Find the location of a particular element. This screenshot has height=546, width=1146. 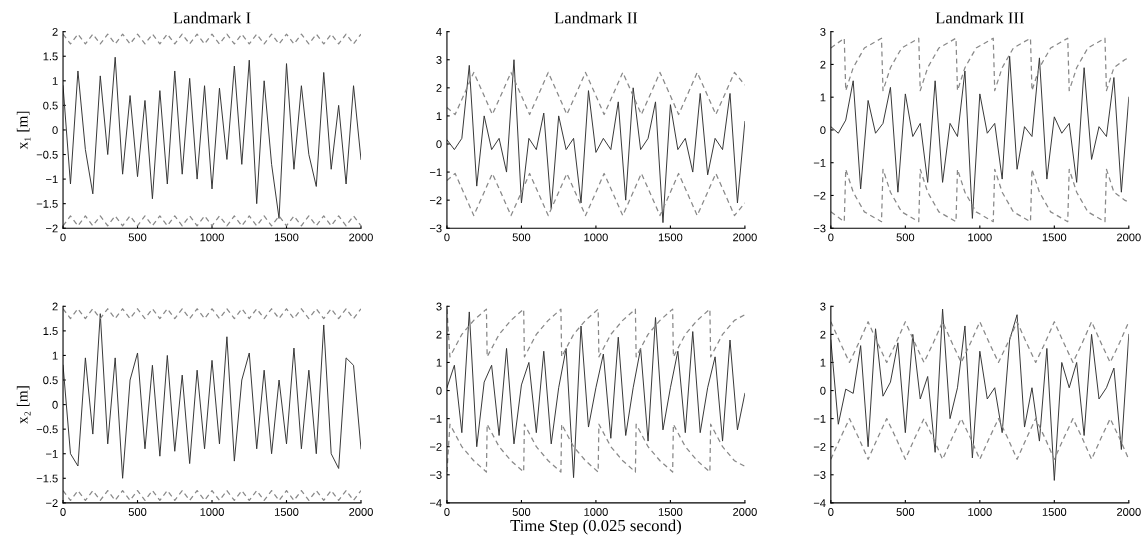

y-axis-title: x₁ [m] is located at coordinates (23, 130).